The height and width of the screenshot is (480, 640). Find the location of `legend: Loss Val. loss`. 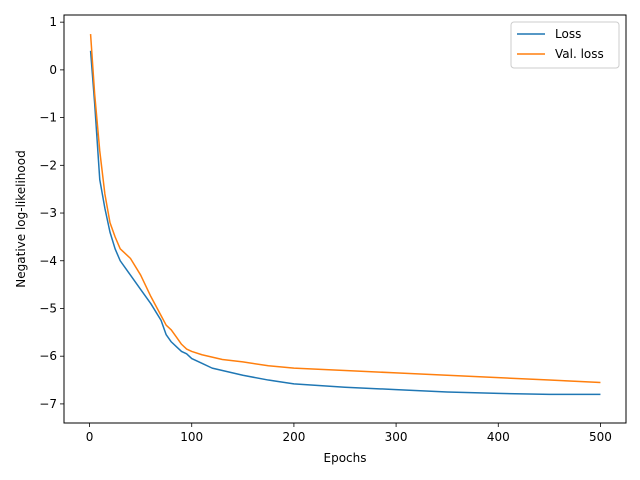

legend: Loss Val. loss is located at coordinates (565, 45).